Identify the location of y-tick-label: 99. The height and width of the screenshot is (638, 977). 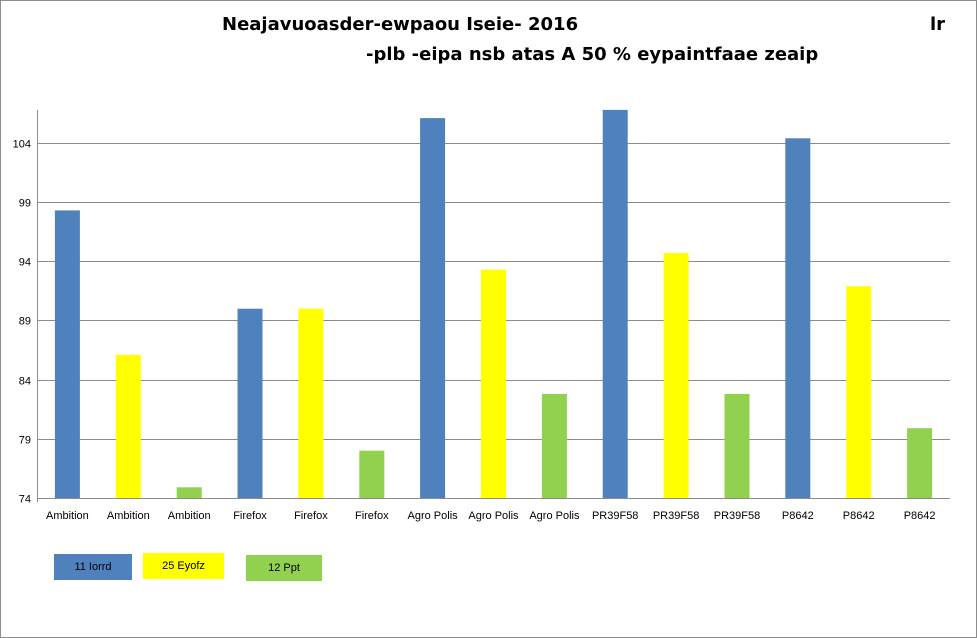
(25, 204).